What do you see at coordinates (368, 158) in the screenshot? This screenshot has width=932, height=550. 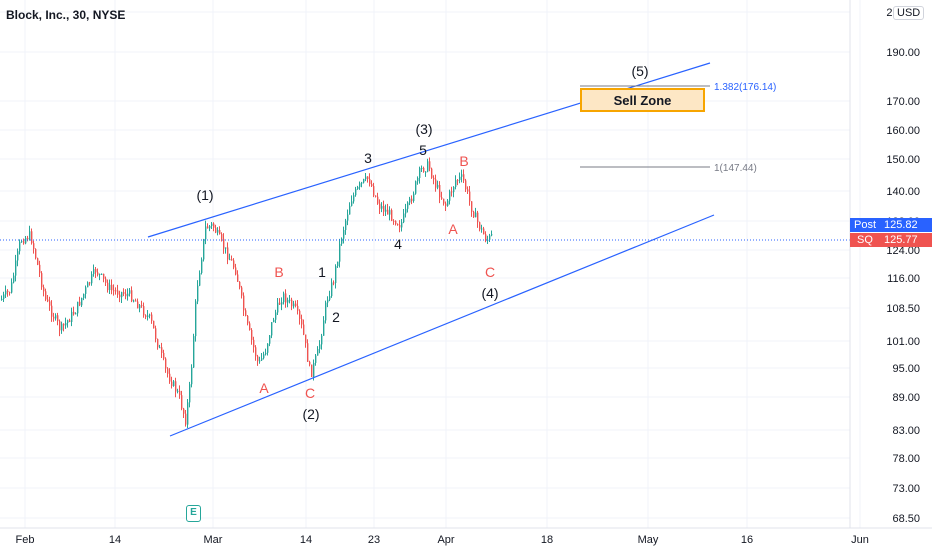 I see `elliott-wave-label: 3` at bounding box center [368, 158].